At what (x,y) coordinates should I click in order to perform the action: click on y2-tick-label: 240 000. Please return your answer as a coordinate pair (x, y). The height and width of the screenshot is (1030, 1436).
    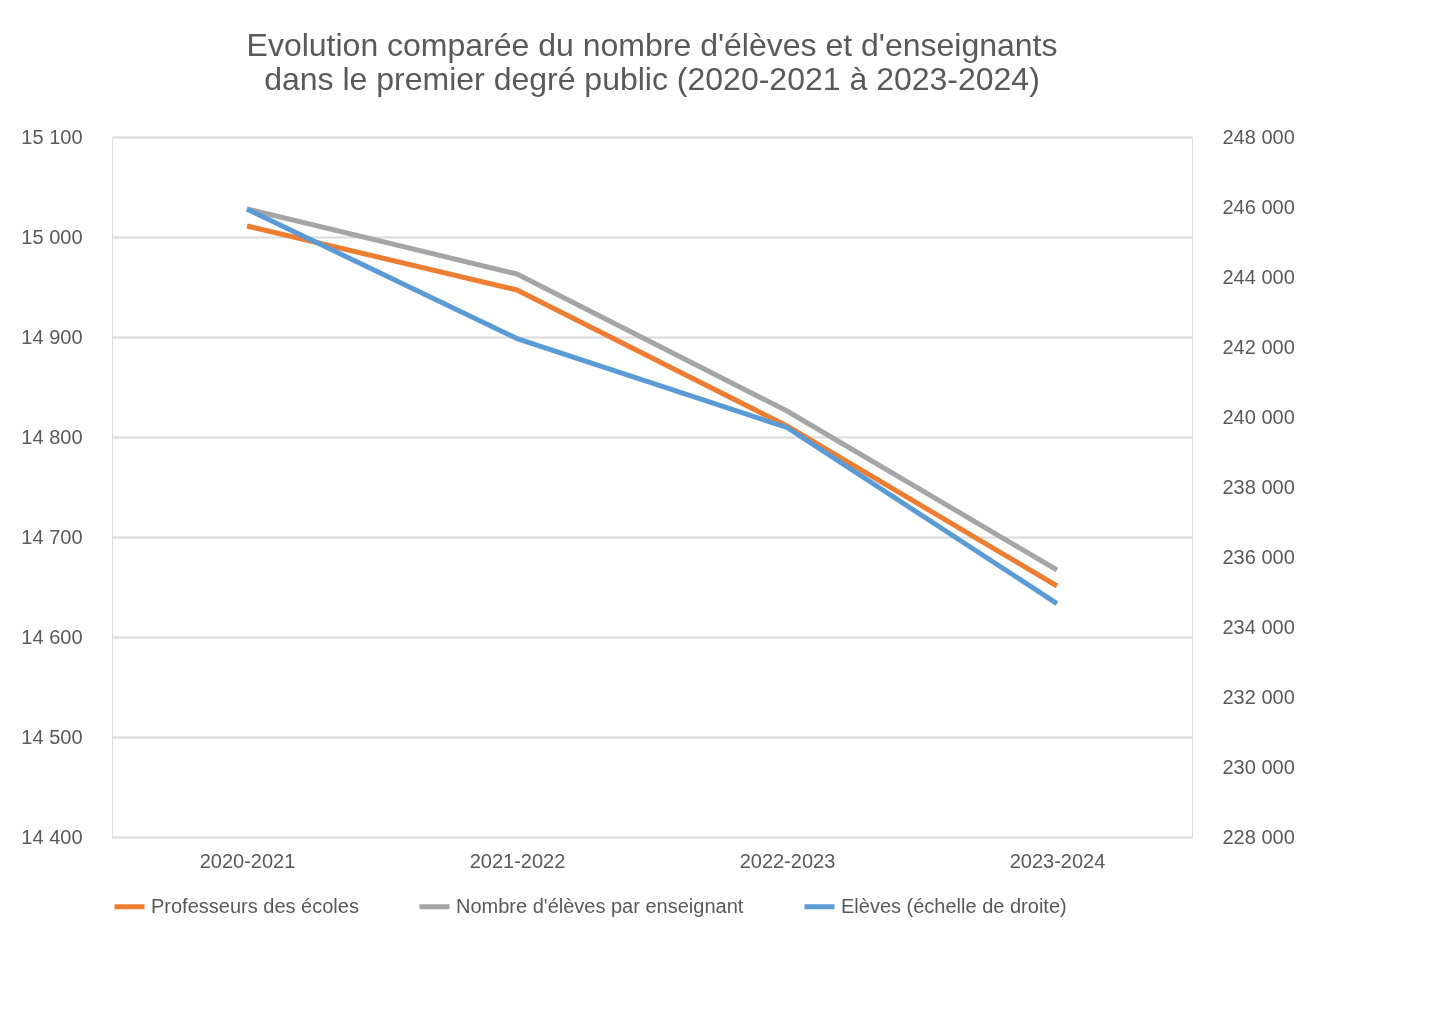
    Looking at the image, I should click on (1258, 416).